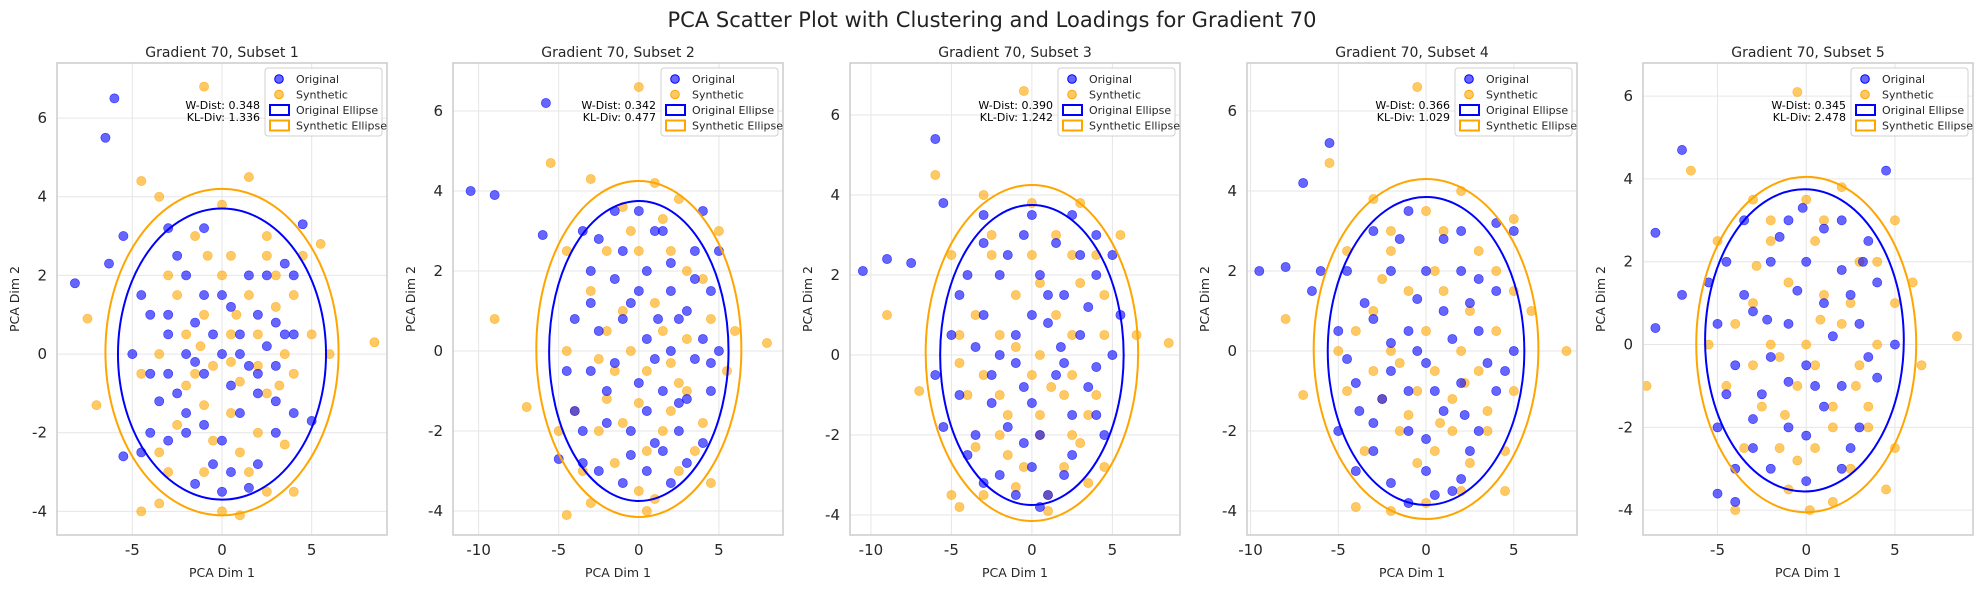 This screenshot has height=590, width=1984. Describe the element at coordinates (1229, 511) in the screenshot. I see `y-tick-label: -4` at that location.